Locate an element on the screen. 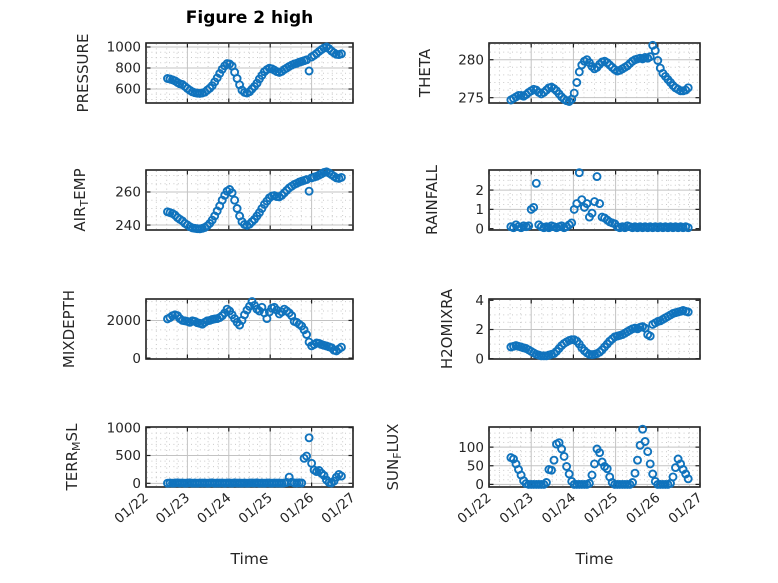 The image size is (778, 583). y-tick-label: 4 is located at coordinates (479, 301).